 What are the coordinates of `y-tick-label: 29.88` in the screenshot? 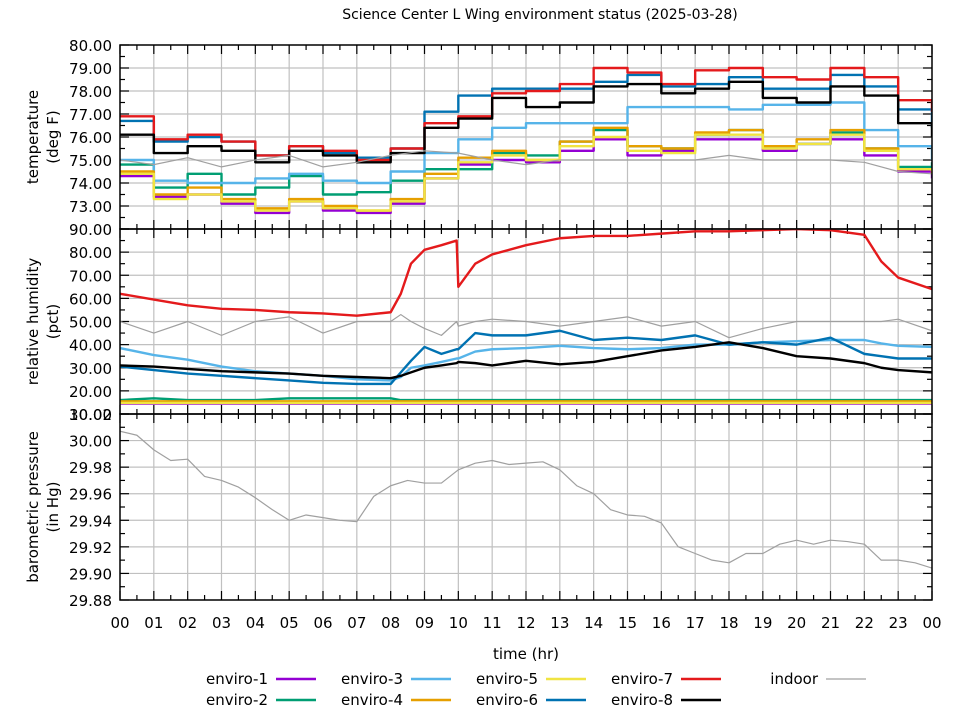 It's located at (90, 601).